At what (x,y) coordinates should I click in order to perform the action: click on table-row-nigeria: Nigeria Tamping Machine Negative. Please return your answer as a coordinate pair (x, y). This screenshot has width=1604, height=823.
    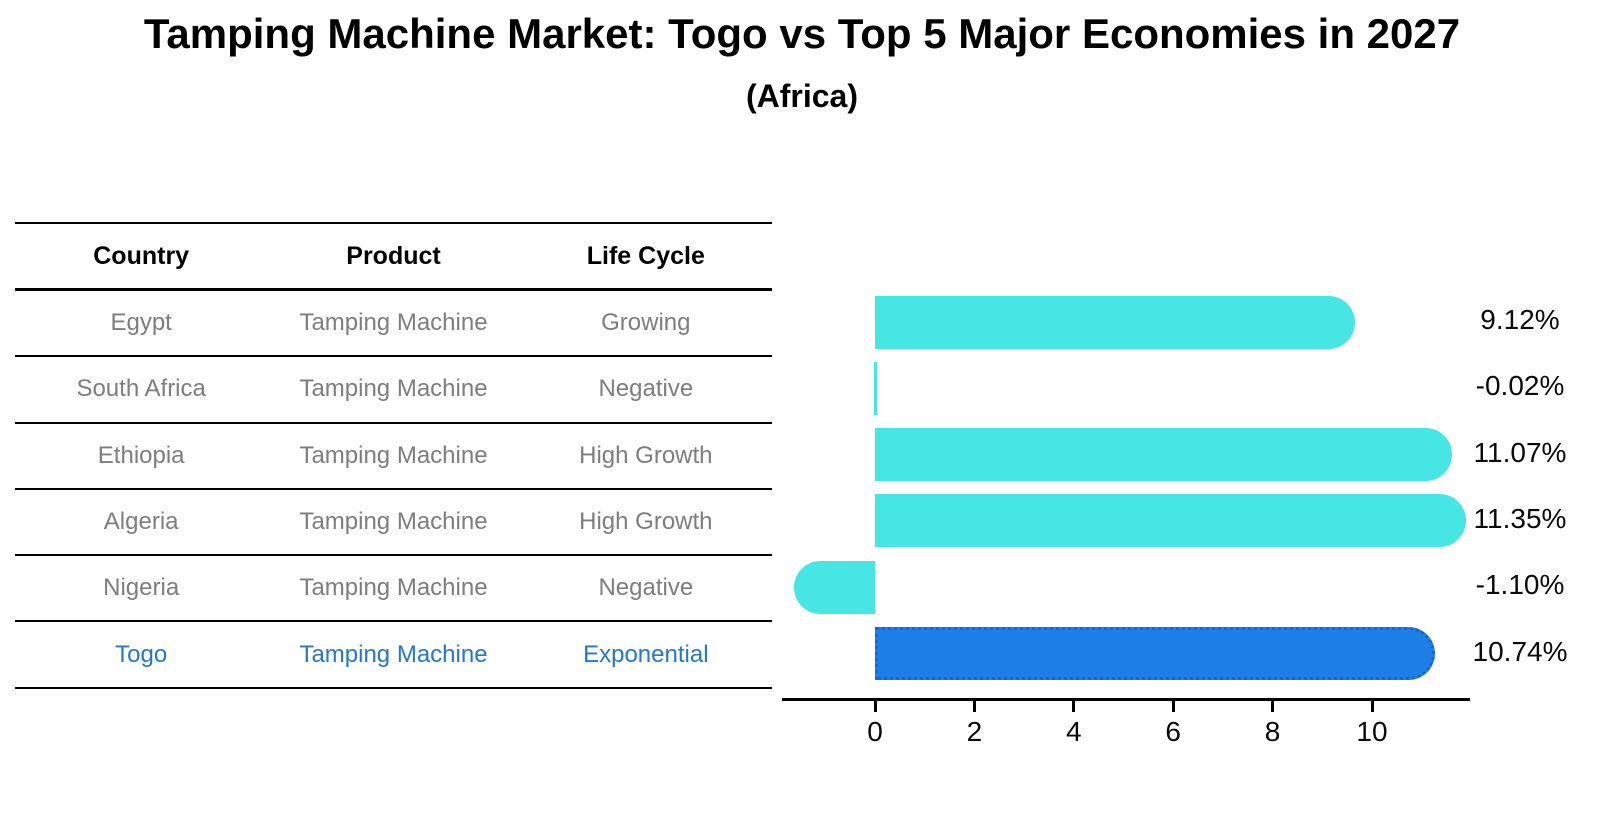
    Looking at the image, I should click on (393, 589).